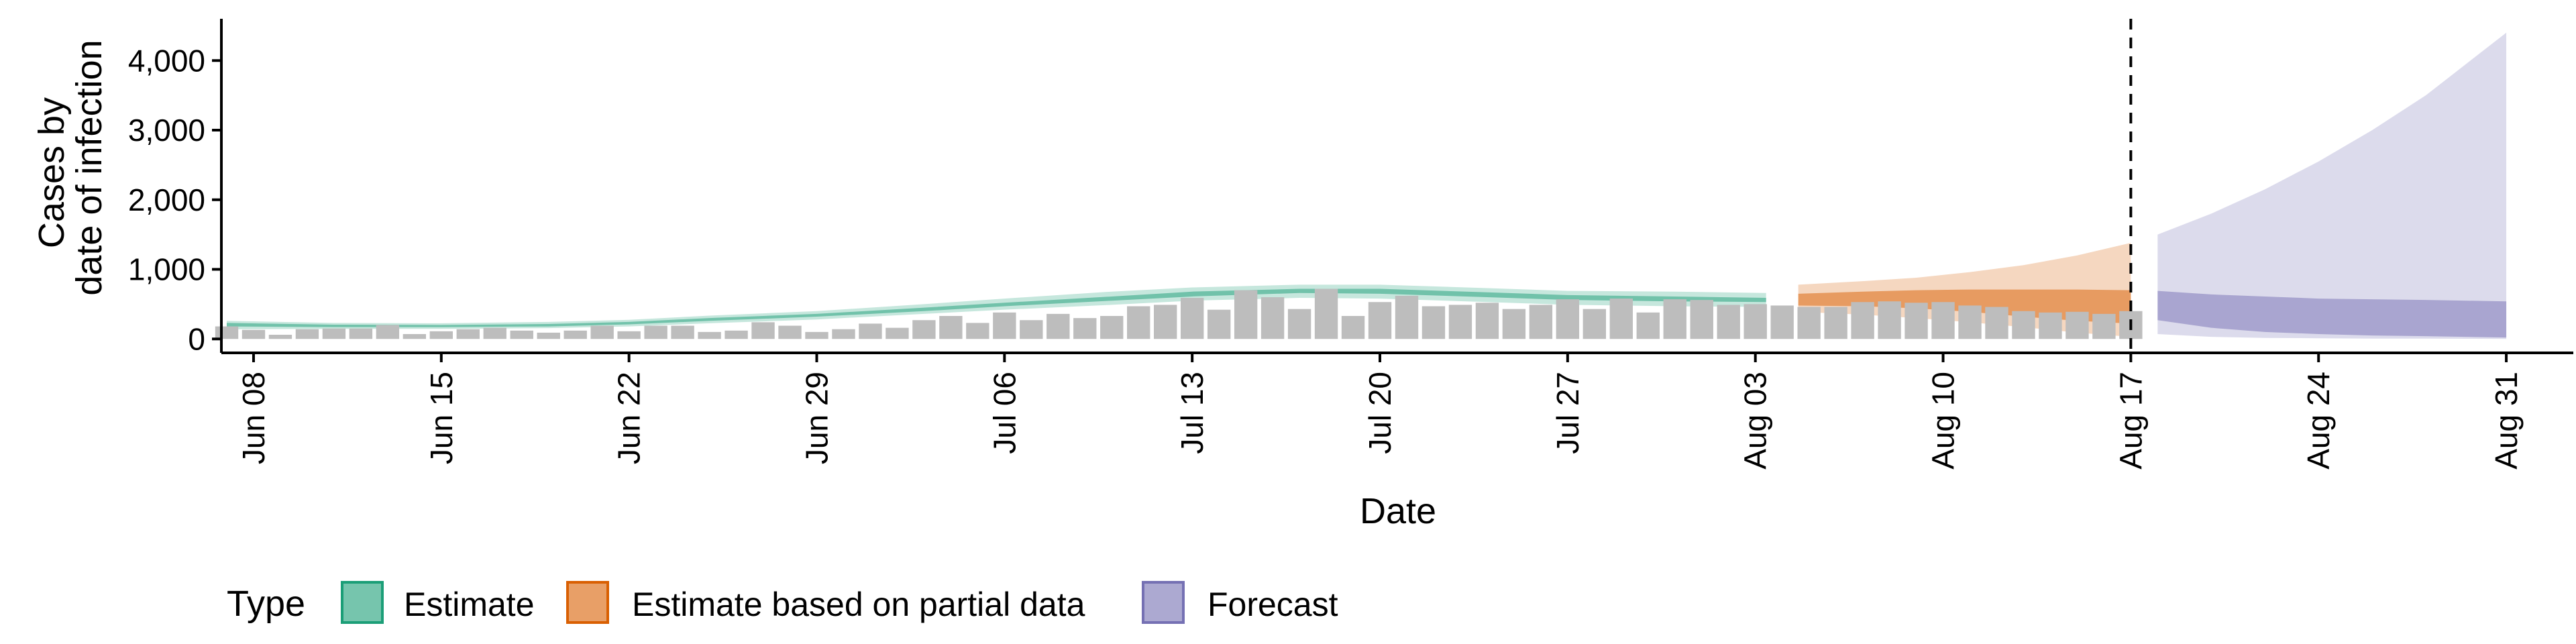  I want to click on legend-title: Type, so click(266, 604).